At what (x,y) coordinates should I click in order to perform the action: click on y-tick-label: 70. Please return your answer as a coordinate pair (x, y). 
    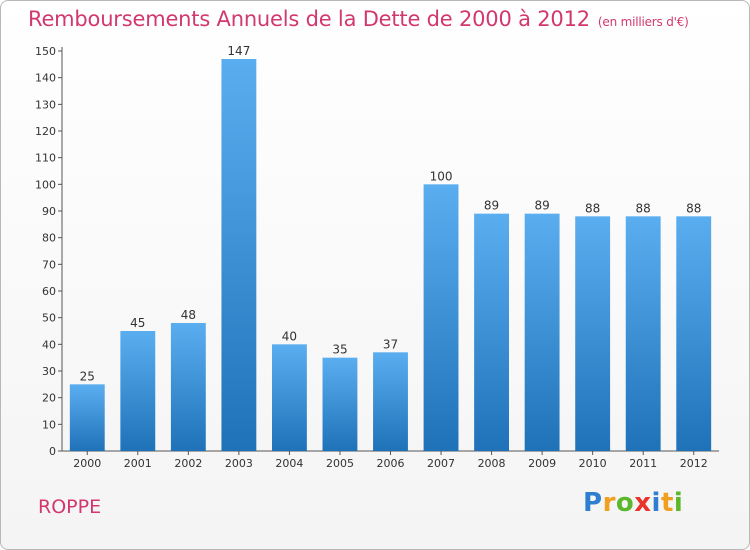
    Looking at the image, I should click on (49, 264).